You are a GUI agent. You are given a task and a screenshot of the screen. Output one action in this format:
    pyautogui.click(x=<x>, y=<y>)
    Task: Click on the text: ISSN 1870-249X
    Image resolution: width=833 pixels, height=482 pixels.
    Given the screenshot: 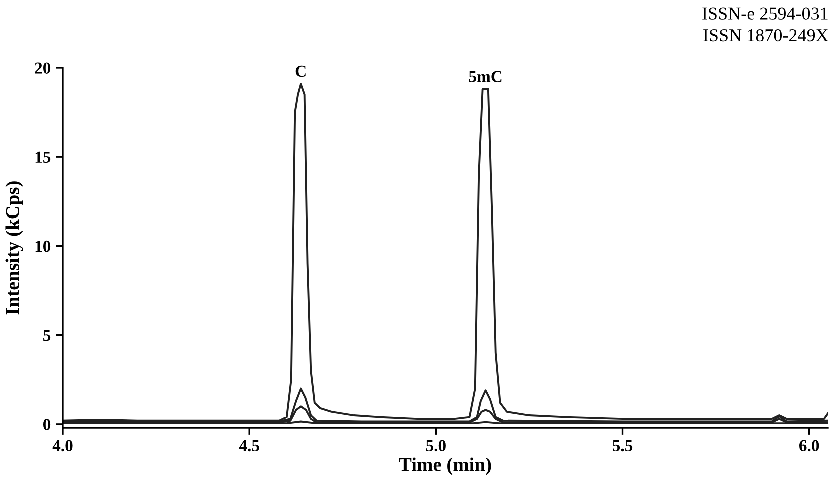 What is the action you would take?
    pyautogui.click(x=766, y=35)
    